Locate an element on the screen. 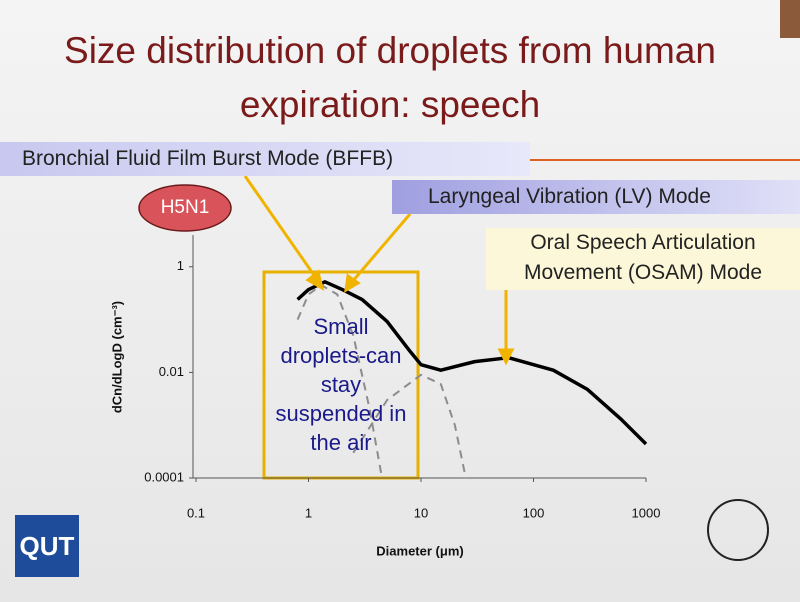 This screenshot has width=800, height=602. x-axis-label: Diameter (μm) is located at coordinates (419, 550).